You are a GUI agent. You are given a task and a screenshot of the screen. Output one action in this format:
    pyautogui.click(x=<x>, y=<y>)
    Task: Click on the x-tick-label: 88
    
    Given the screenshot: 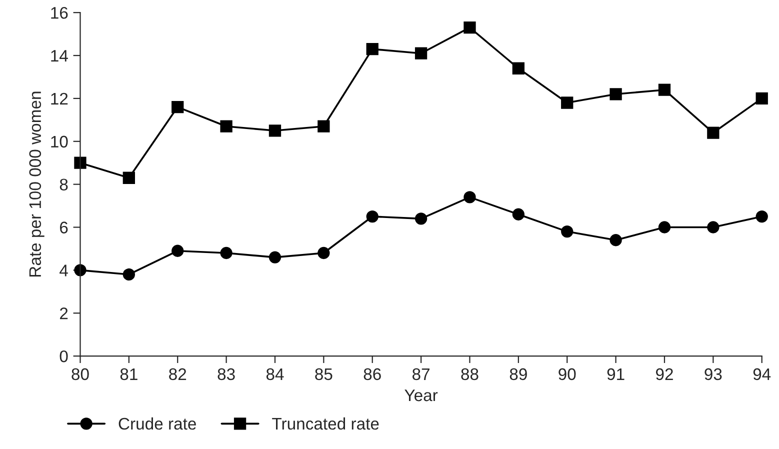 What is the action you would take?
    pyautogui.click(x=469, y=374)
    